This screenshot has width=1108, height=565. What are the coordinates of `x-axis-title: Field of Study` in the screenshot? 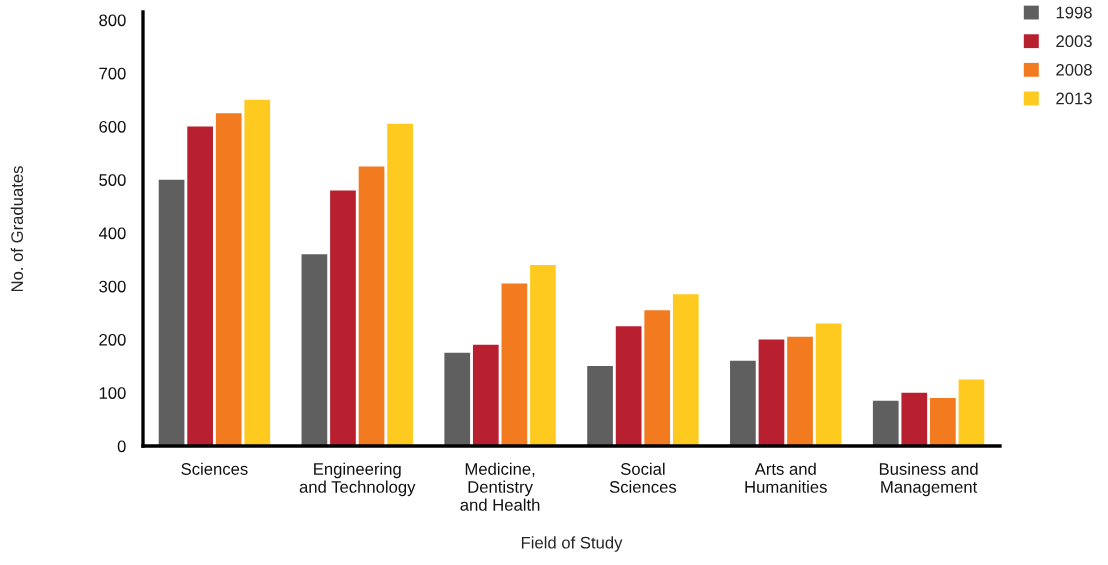 It's located at (572, 544).